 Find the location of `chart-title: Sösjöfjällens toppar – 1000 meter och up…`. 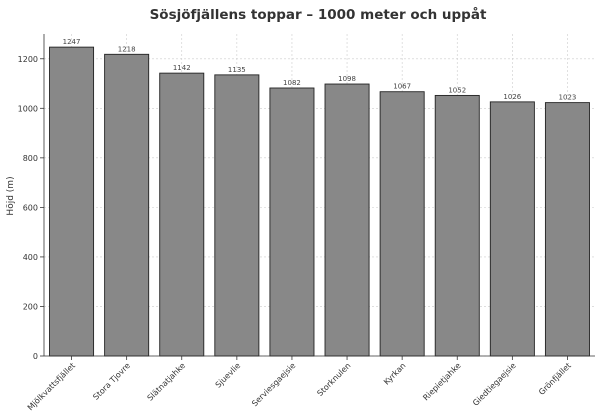

chart-title: Sösjöfjällens toppar – 1000 meter och up… is located at coordinates (318, 14).